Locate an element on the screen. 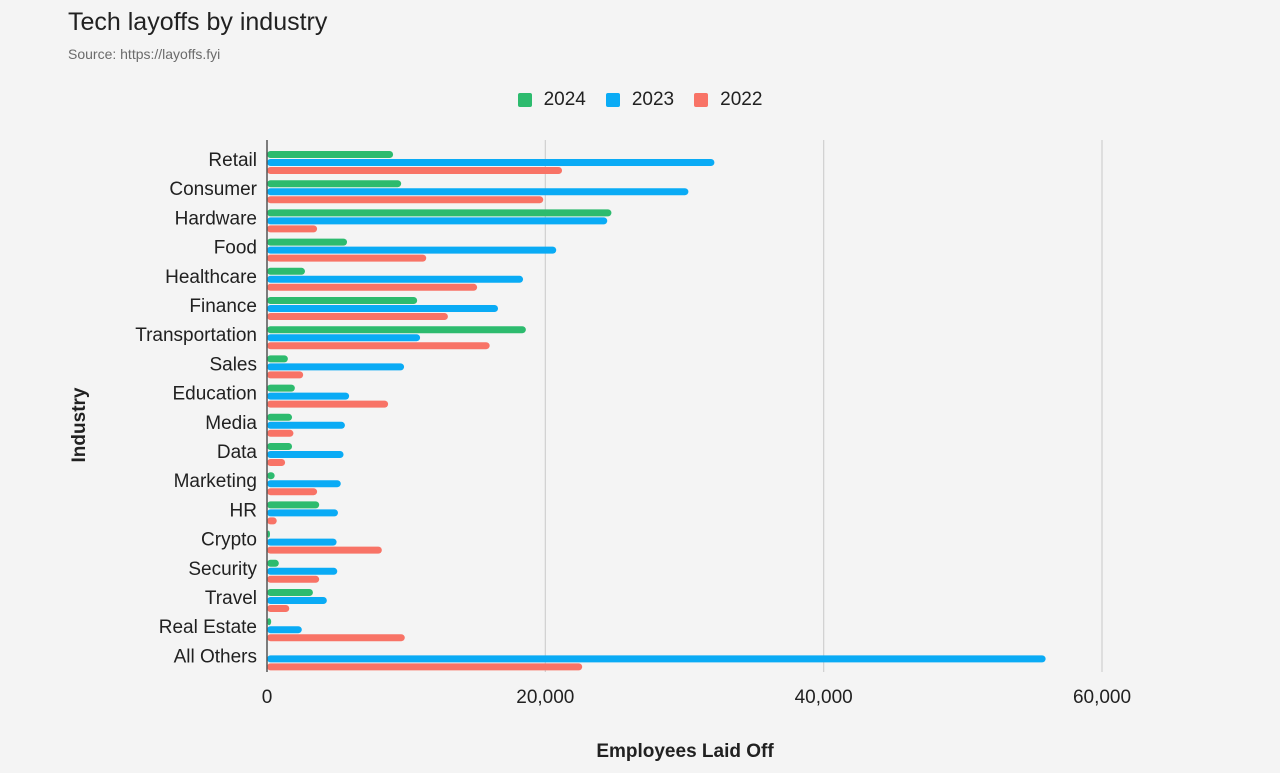 The height and width of the screenshot is (773, 1280). bar-2024-food is located at coordinates (307, 242).